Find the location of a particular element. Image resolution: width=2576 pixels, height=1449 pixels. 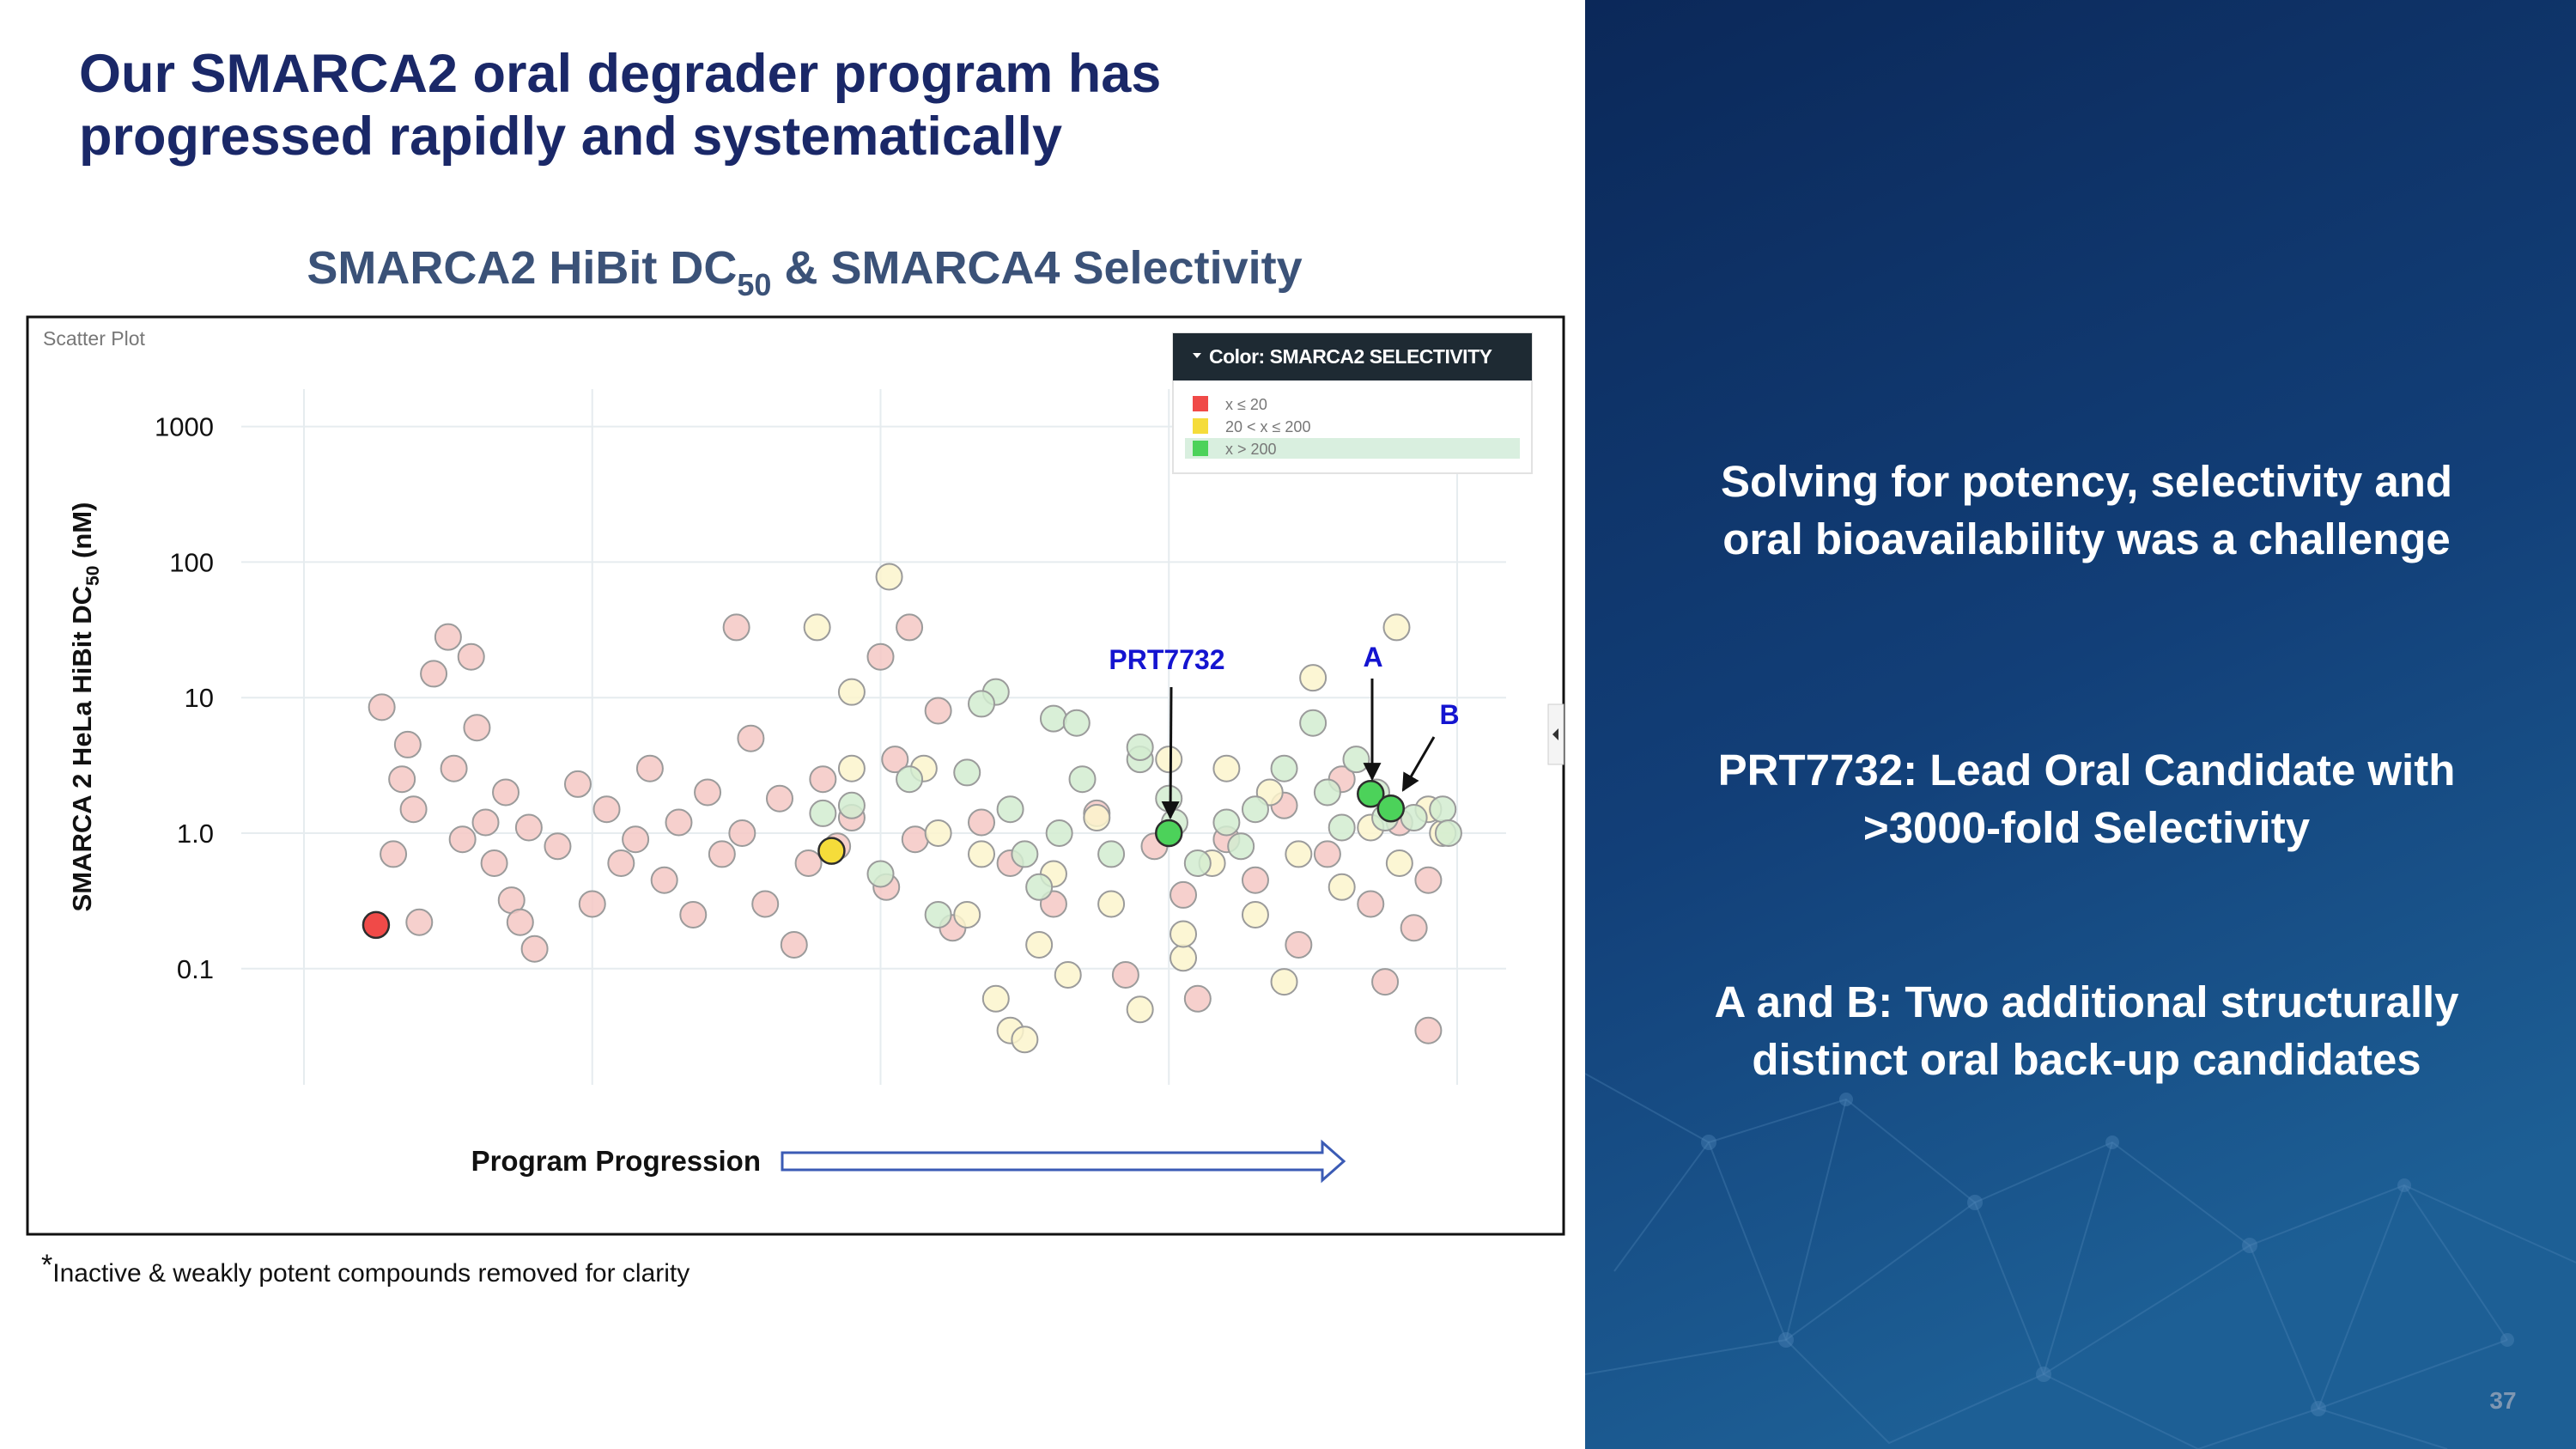

y-tick-label: 1.0 is located at coordinates (196, 834).